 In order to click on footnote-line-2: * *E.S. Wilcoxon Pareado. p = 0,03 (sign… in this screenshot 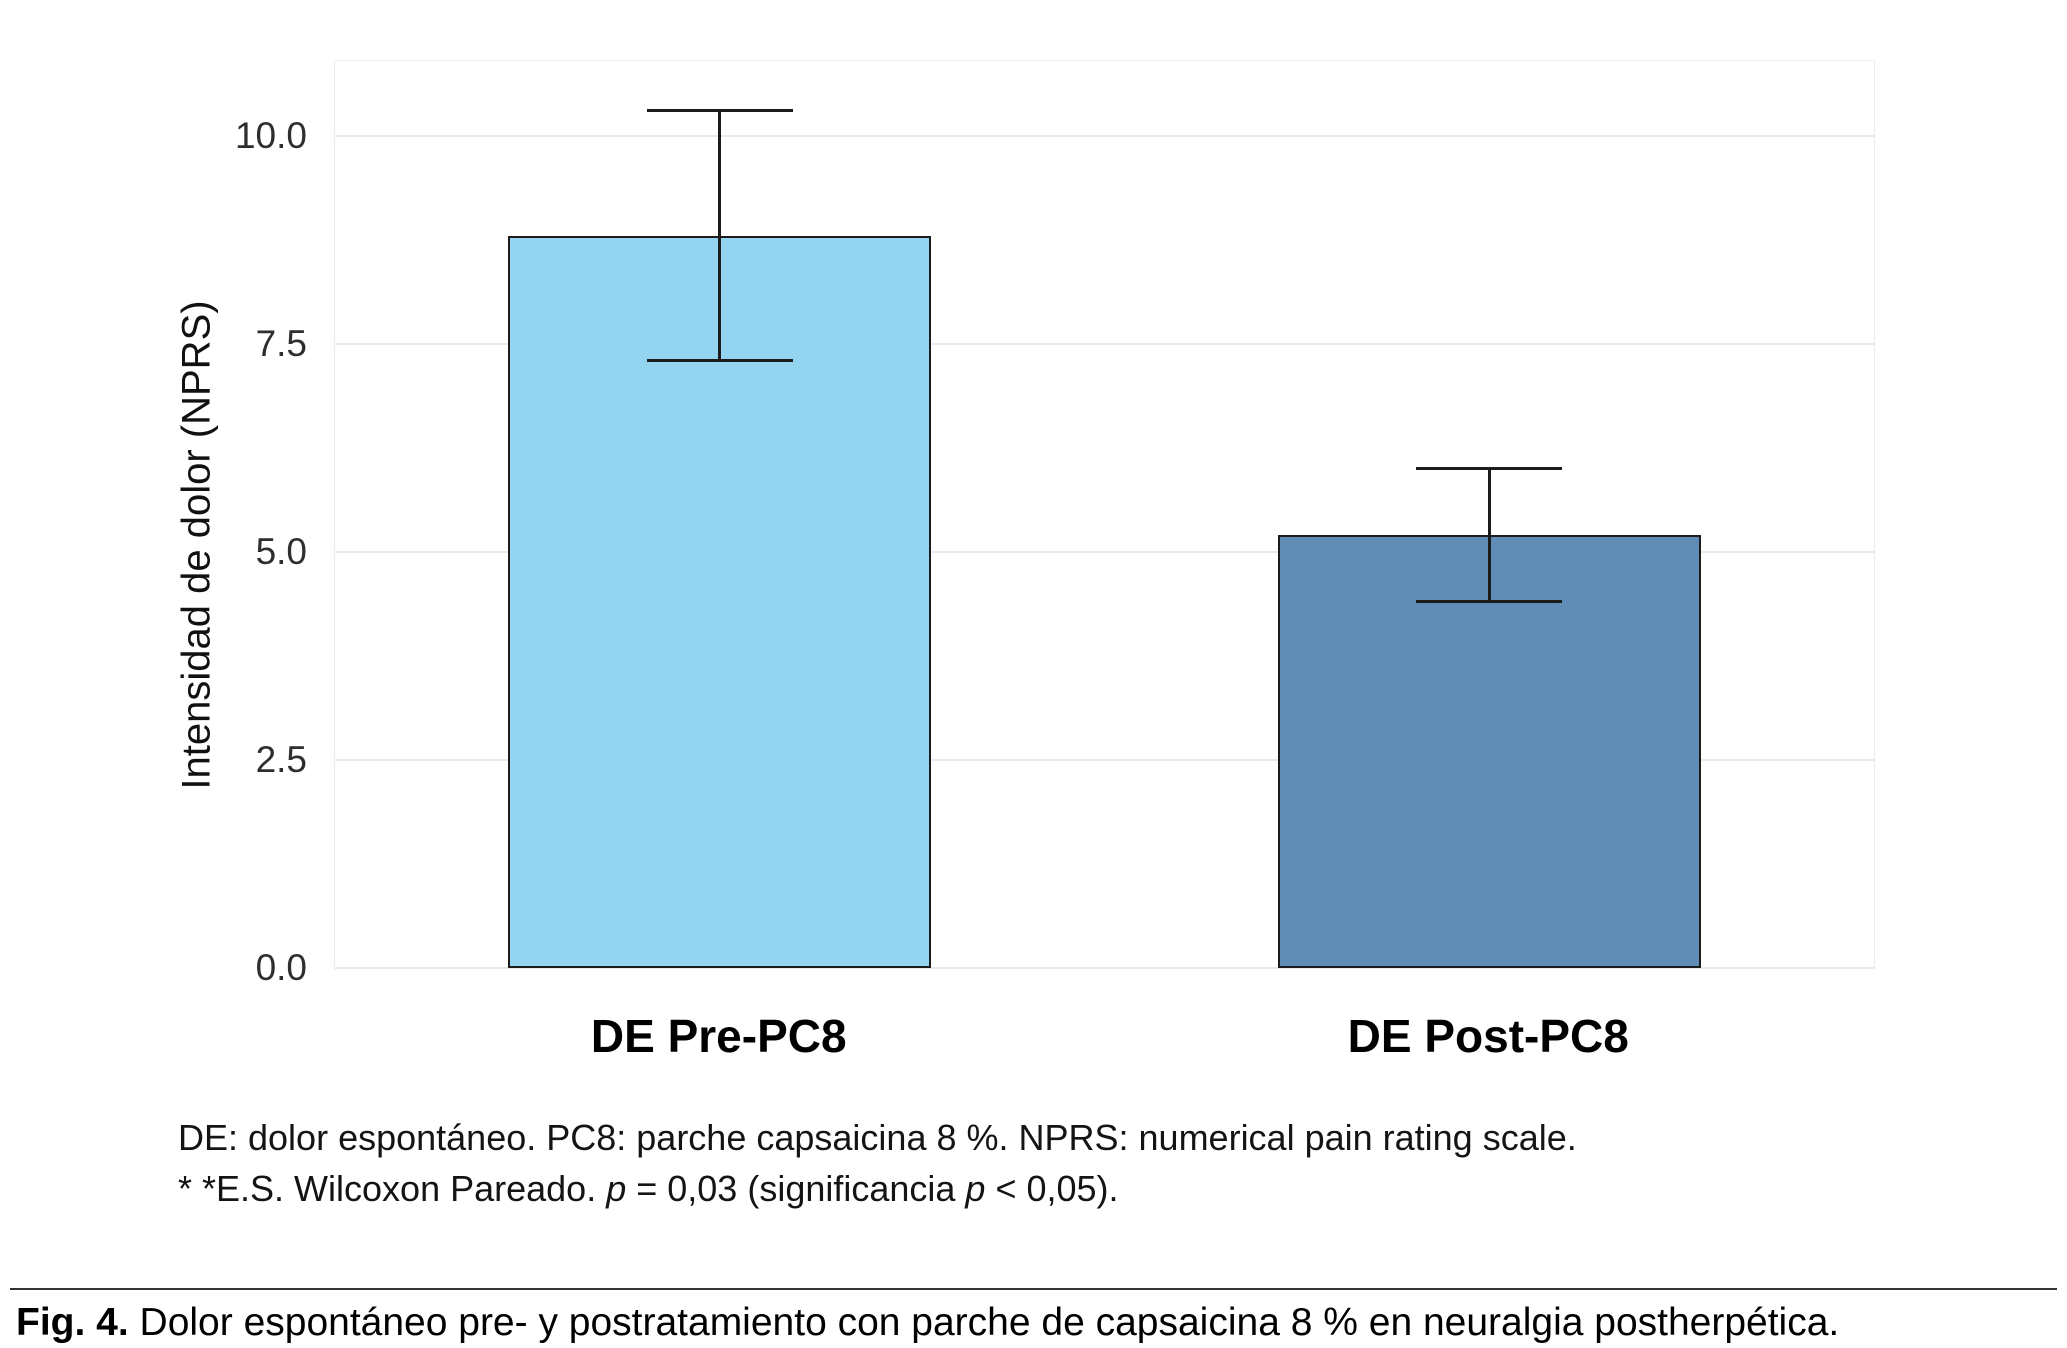, I will do `click(877, 1188)`.